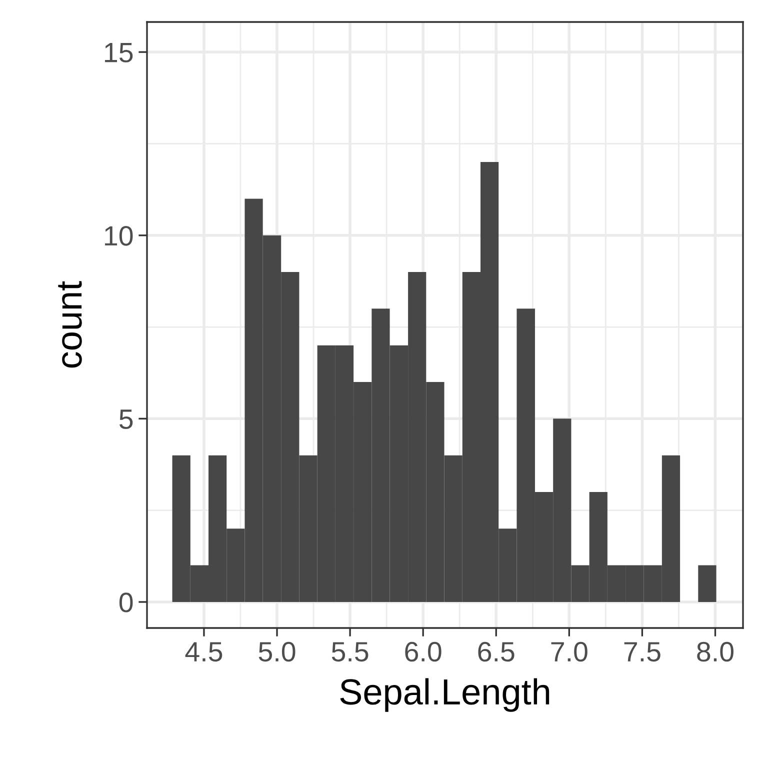 This screenshot has height=768, width=768. I want to click on y-tick-label: 5, so click(126, 420).